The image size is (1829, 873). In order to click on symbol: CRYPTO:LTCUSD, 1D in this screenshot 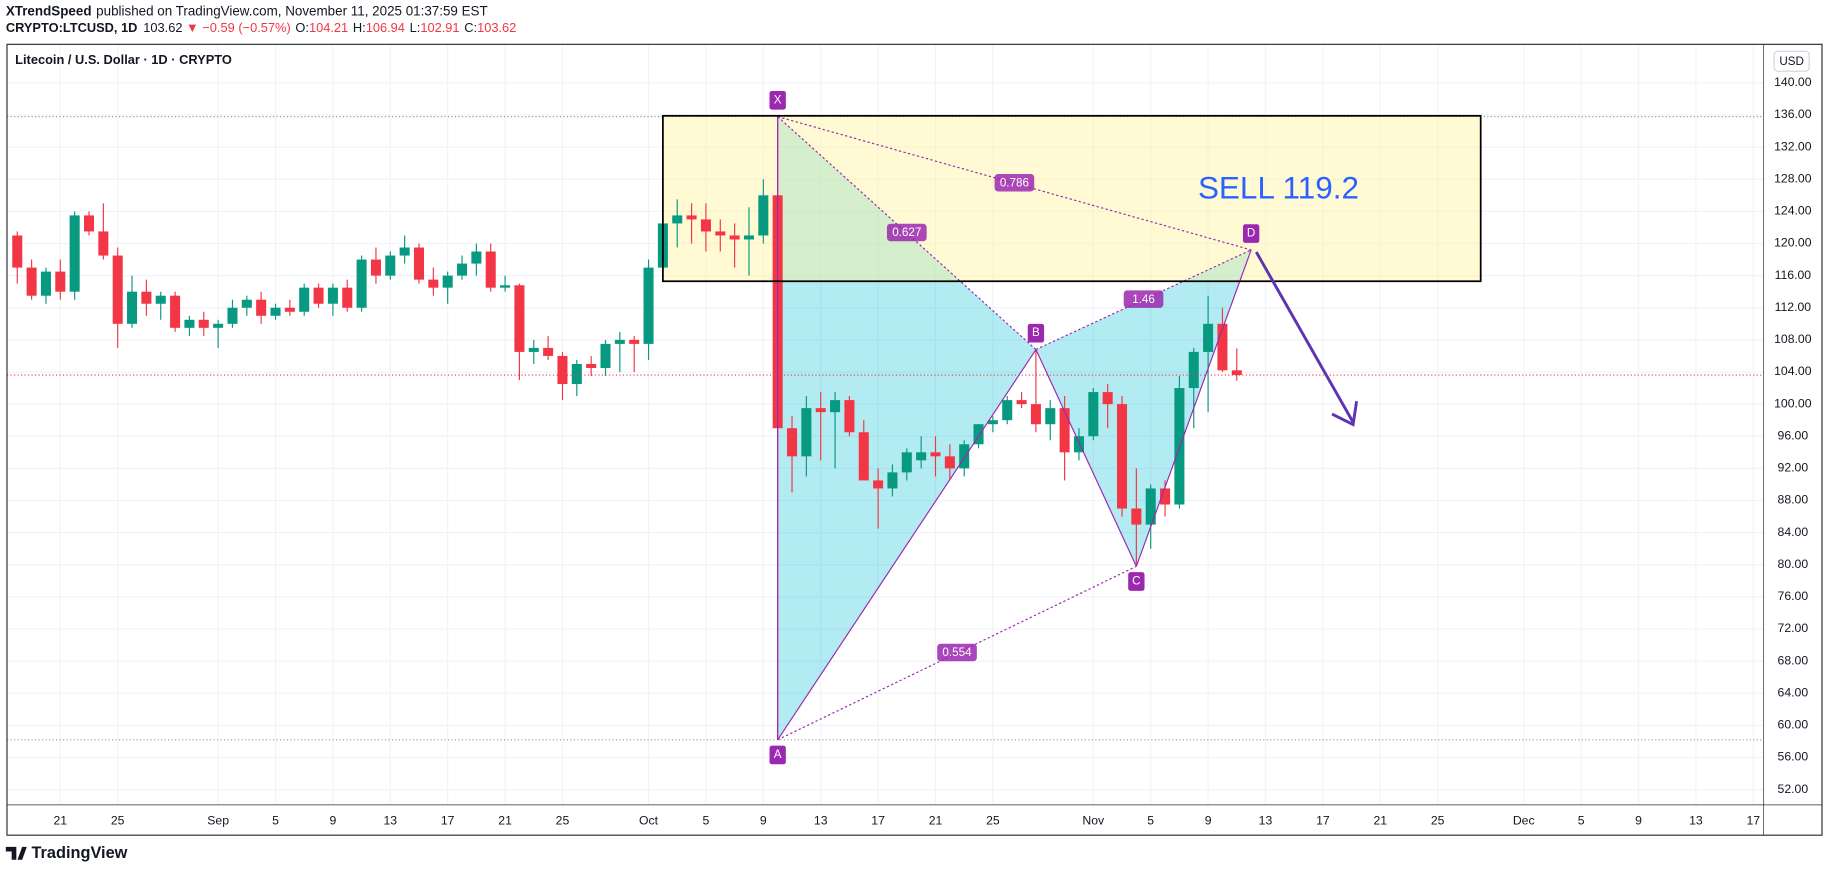, I will do `click(72, 28)`.